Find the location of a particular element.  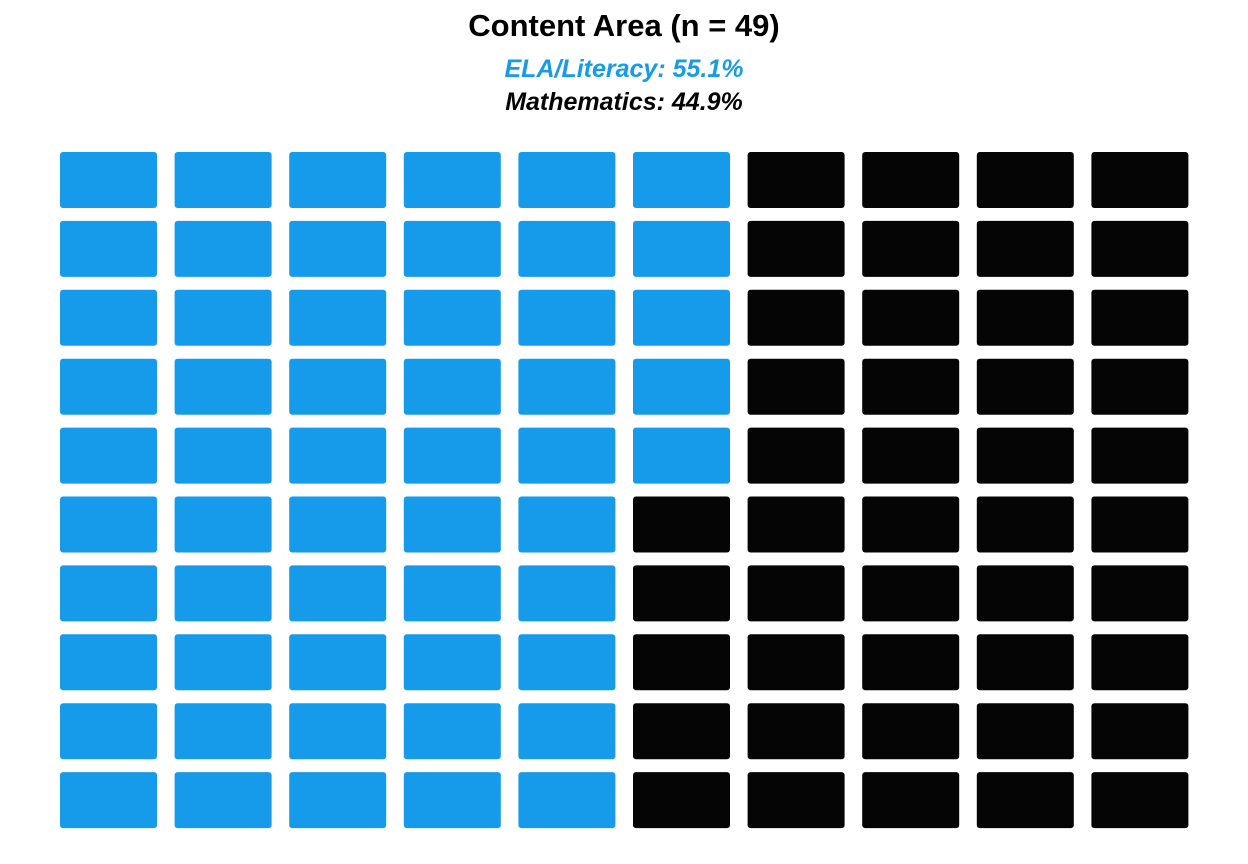

legend-ela: ELA/Literacy: 55.1% is located at coordinates (624, 69).